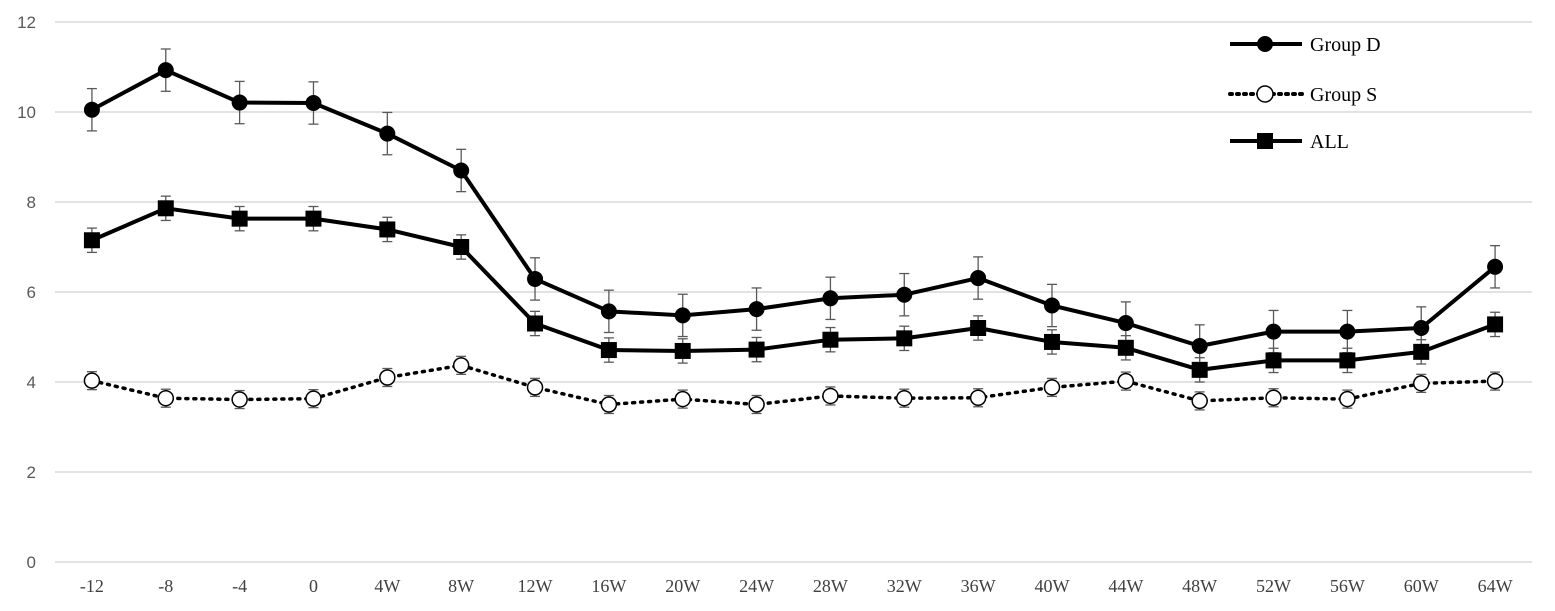 This screenshot has height=611, width=1555. Describe the element at coordinates (1289, 142) in the screenshot. I see `legend-item-all: ALL` at that location.